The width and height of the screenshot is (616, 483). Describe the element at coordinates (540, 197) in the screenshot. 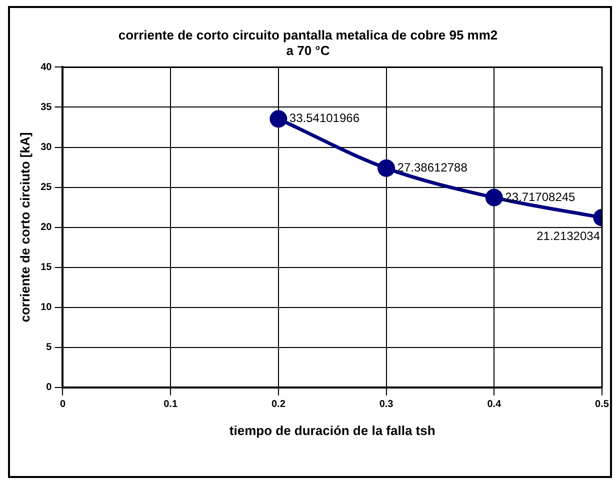

I see `data-label: 23.71708245` at that location.